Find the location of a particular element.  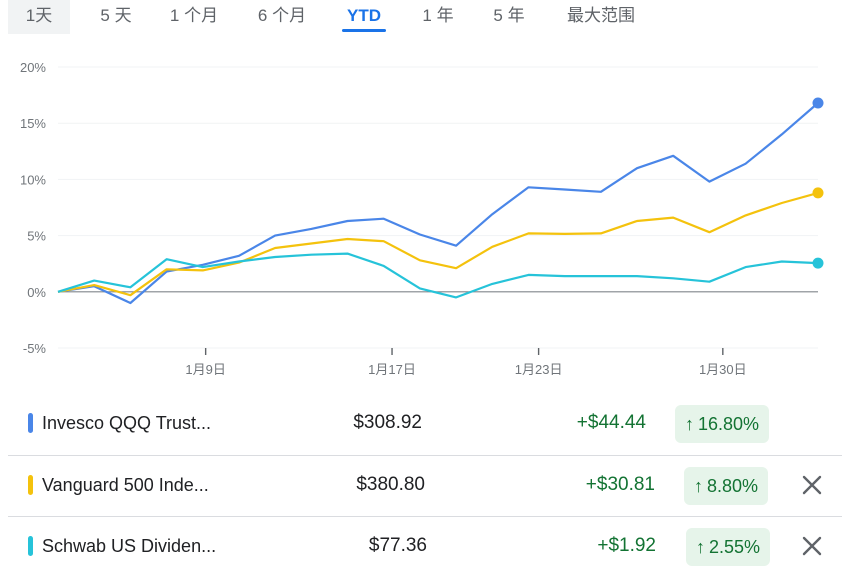

fund-price: $77.36 is located at coordinates (397, 545).